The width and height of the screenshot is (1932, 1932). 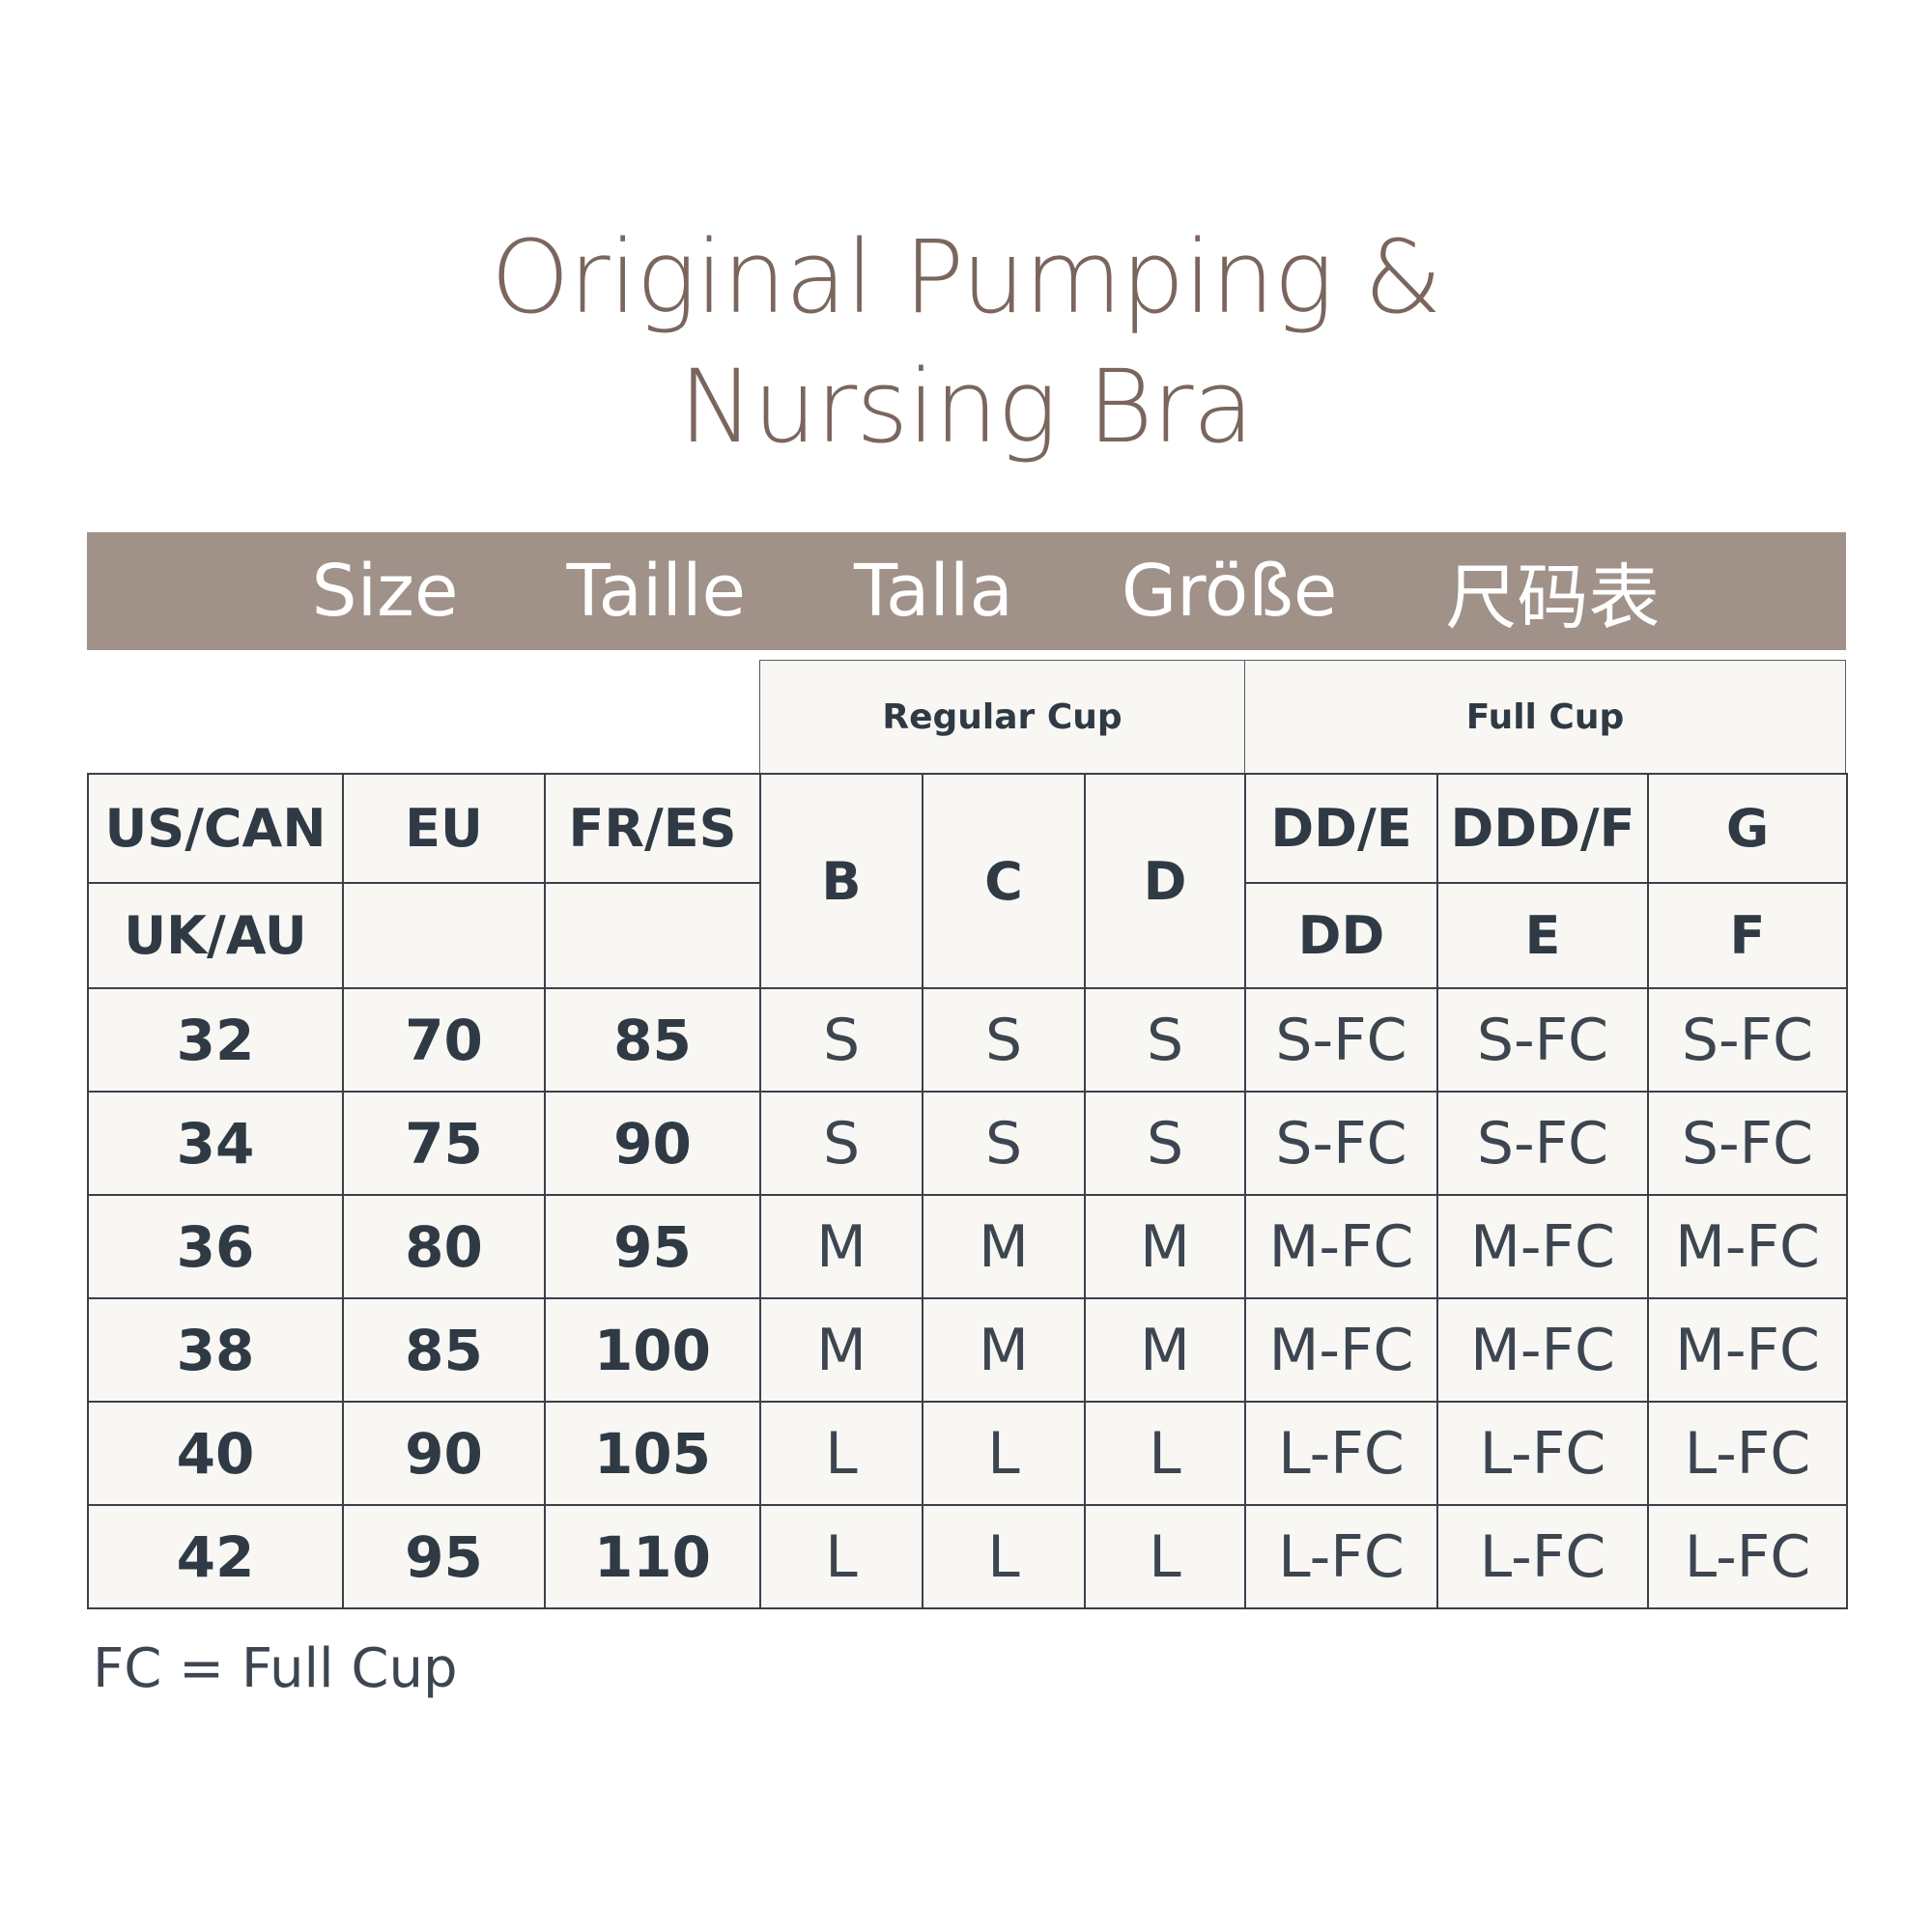 I want to click on header-eu: EU, so click(x=444, y=828).